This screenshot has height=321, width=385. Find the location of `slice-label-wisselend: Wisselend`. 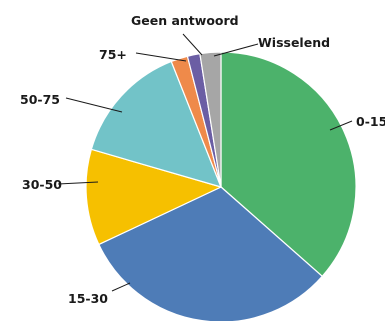

slice-label-wisselend: Wisselend is located at coordinates (294, 42).